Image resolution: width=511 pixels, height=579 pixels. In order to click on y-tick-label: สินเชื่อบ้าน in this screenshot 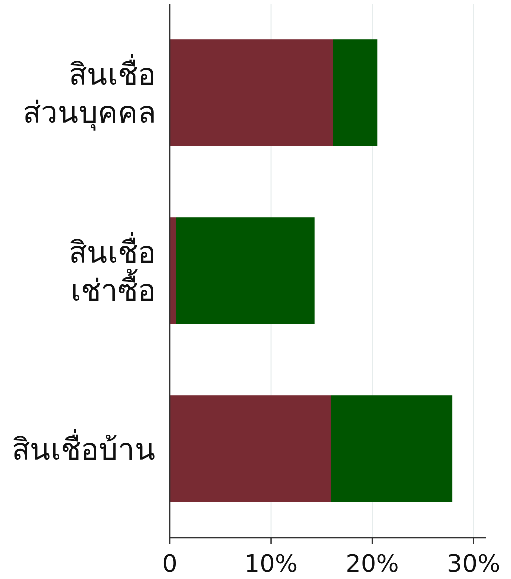, I will do `click(84, 448)`.